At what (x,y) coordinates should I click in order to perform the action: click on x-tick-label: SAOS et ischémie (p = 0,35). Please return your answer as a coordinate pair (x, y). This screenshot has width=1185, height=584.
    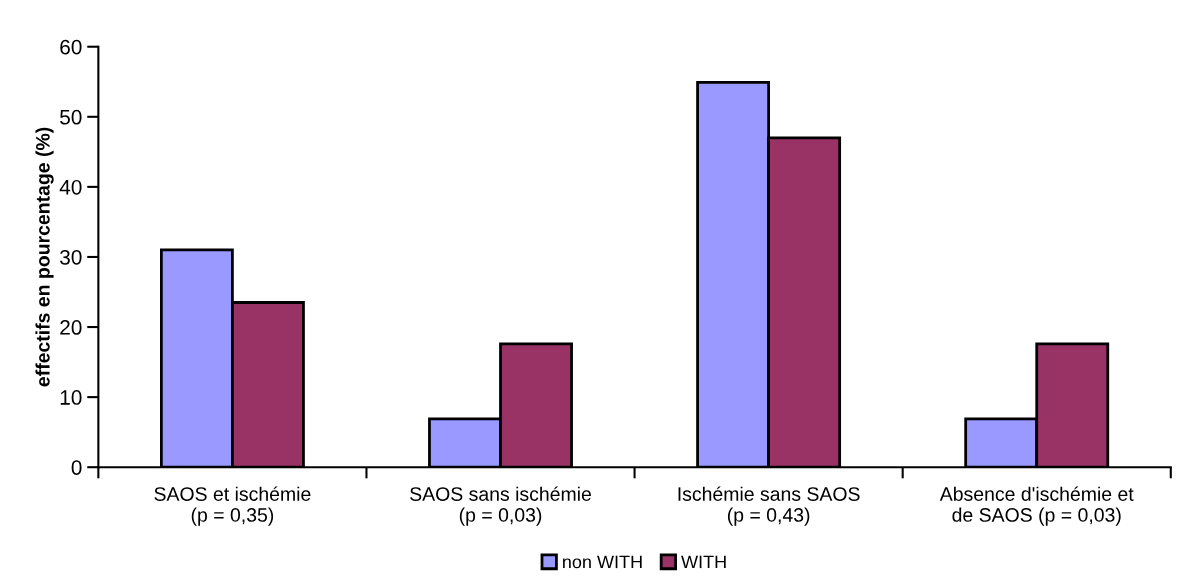
    Looking at the image, I should click on (232, 506).